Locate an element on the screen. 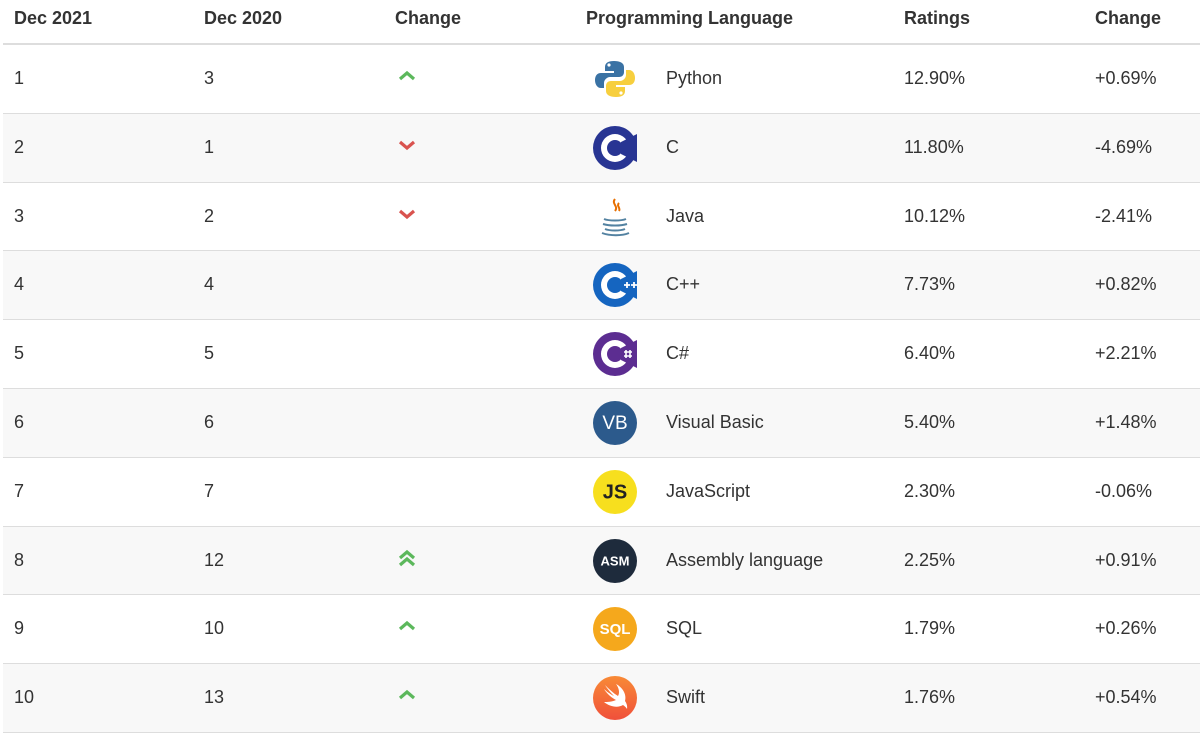 The width and height of the screenshot is (1200, 735). table-cell: Assembly language is located at coordinates (745, 559).